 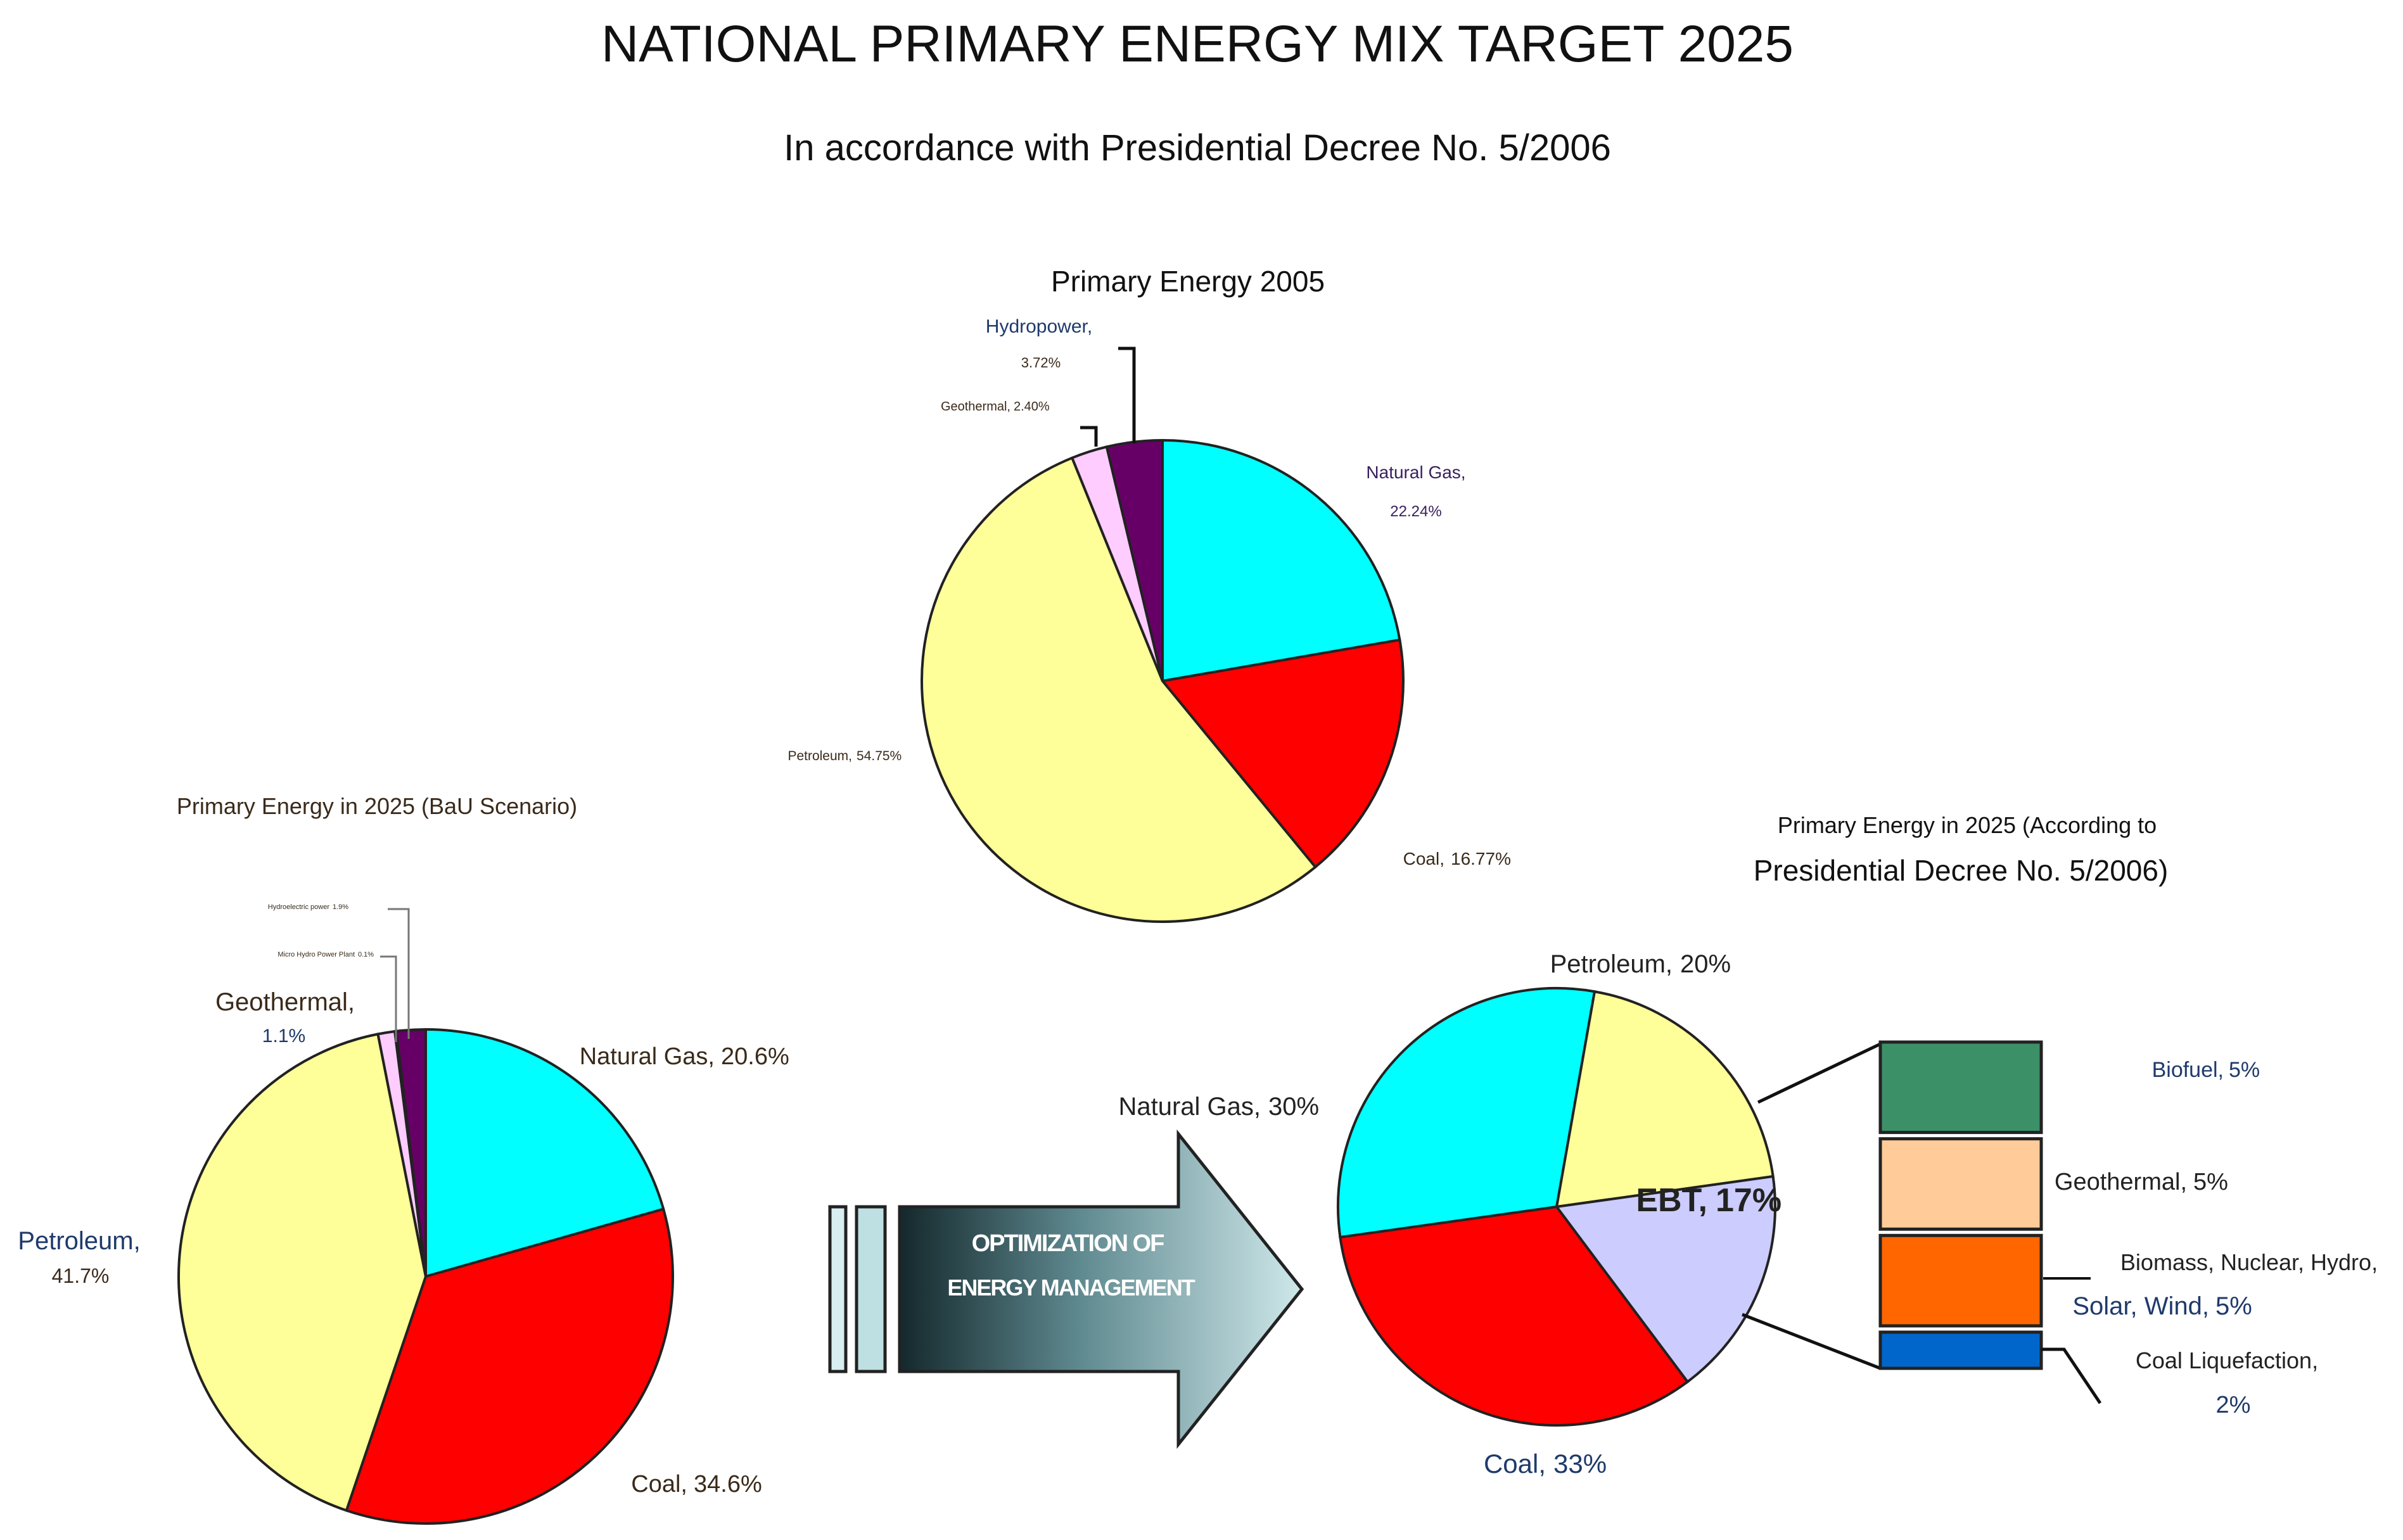 I want to click on value-coal-2025-bau: 34.6%, so click(x=728, y=1484).